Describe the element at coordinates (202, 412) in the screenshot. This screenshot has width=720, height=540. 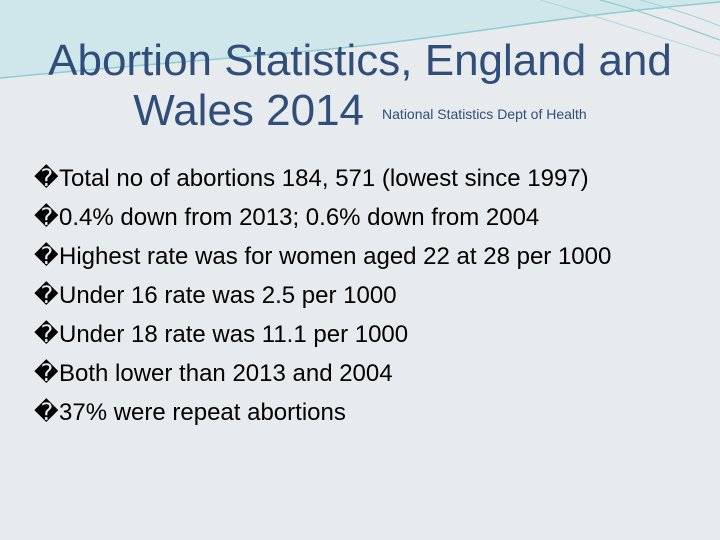
I see `bullet-text: 37% were repeat abortions` at that location.